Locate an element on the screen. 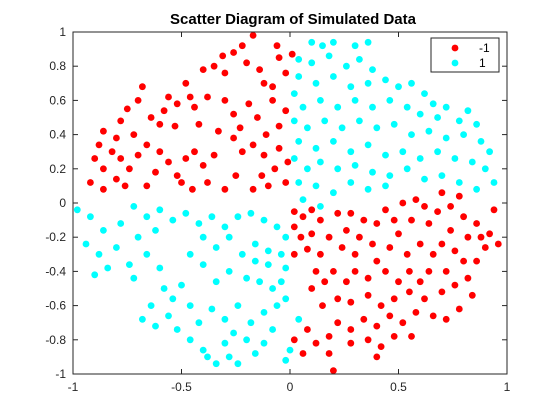 This screenshot has width=560, height=420. x-tick-label: 0 is located at coordinates (290, 387).